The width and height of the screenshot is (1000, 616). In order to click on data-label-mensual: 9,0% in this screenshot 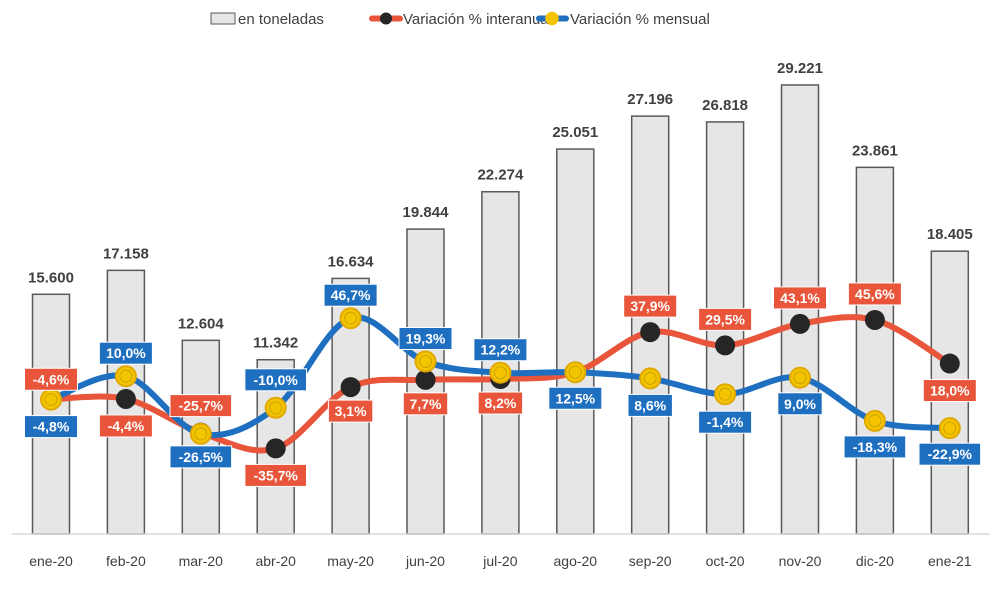, I will do `click(800, 404)`.